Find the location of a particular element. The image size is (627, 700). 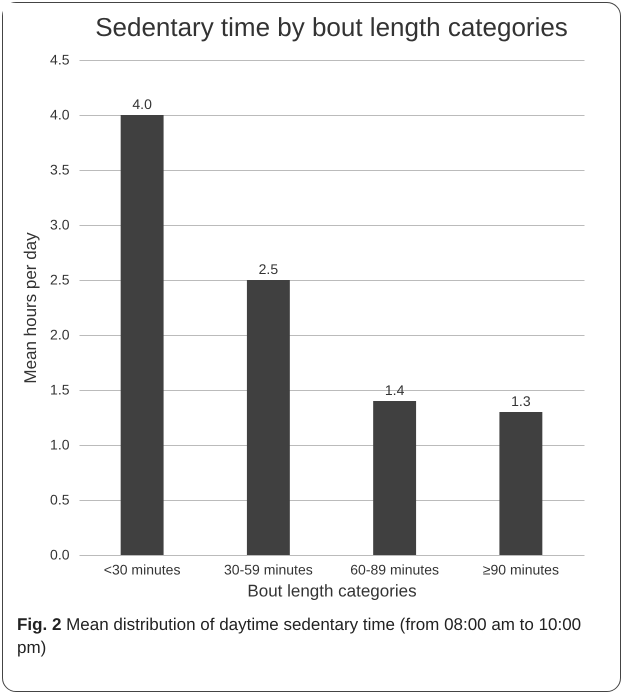

x-tick-label: 30-59 minutes is located at coordinates (268, 570).